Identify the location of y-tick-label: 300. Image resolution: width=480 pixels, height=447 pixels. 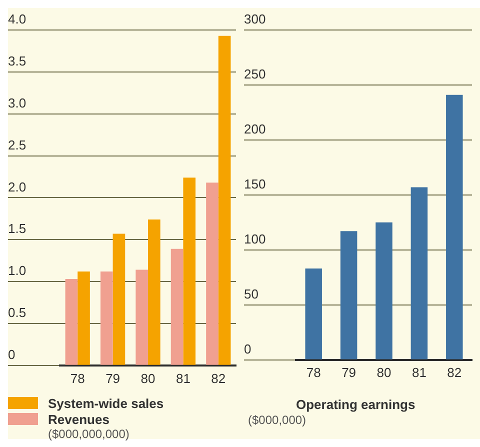
(255, 19).